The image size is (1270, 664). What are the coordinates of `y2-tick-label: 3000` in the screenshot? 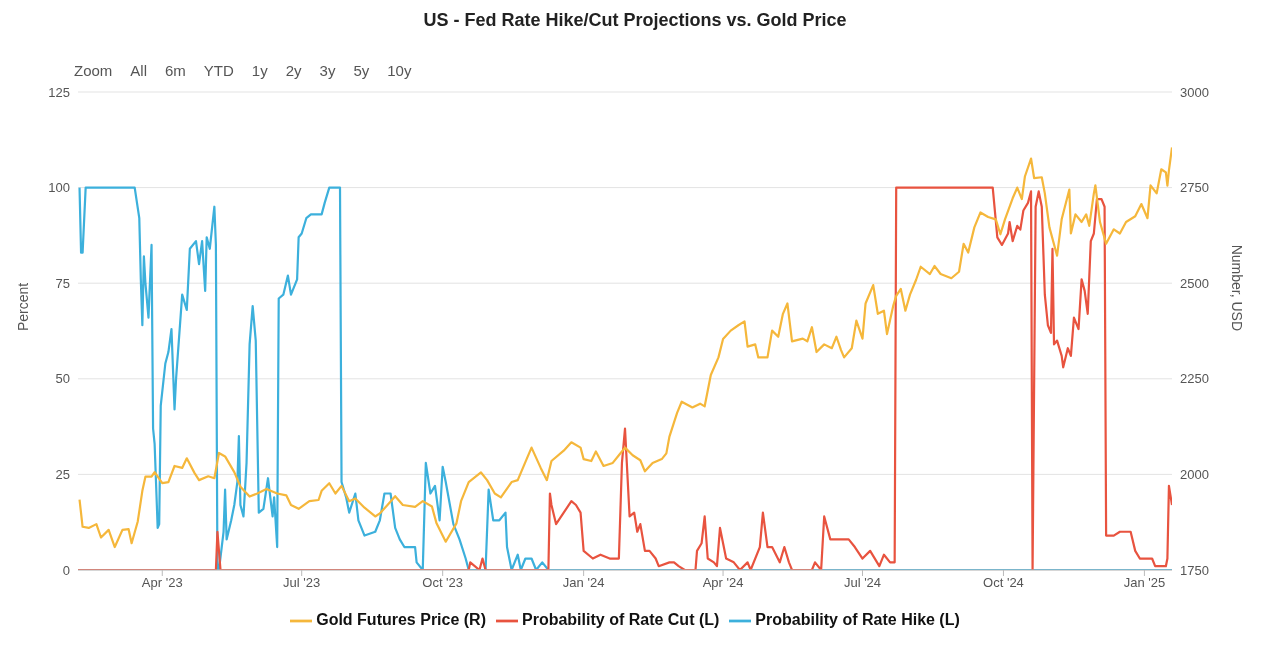 It's located at (1194, 92).